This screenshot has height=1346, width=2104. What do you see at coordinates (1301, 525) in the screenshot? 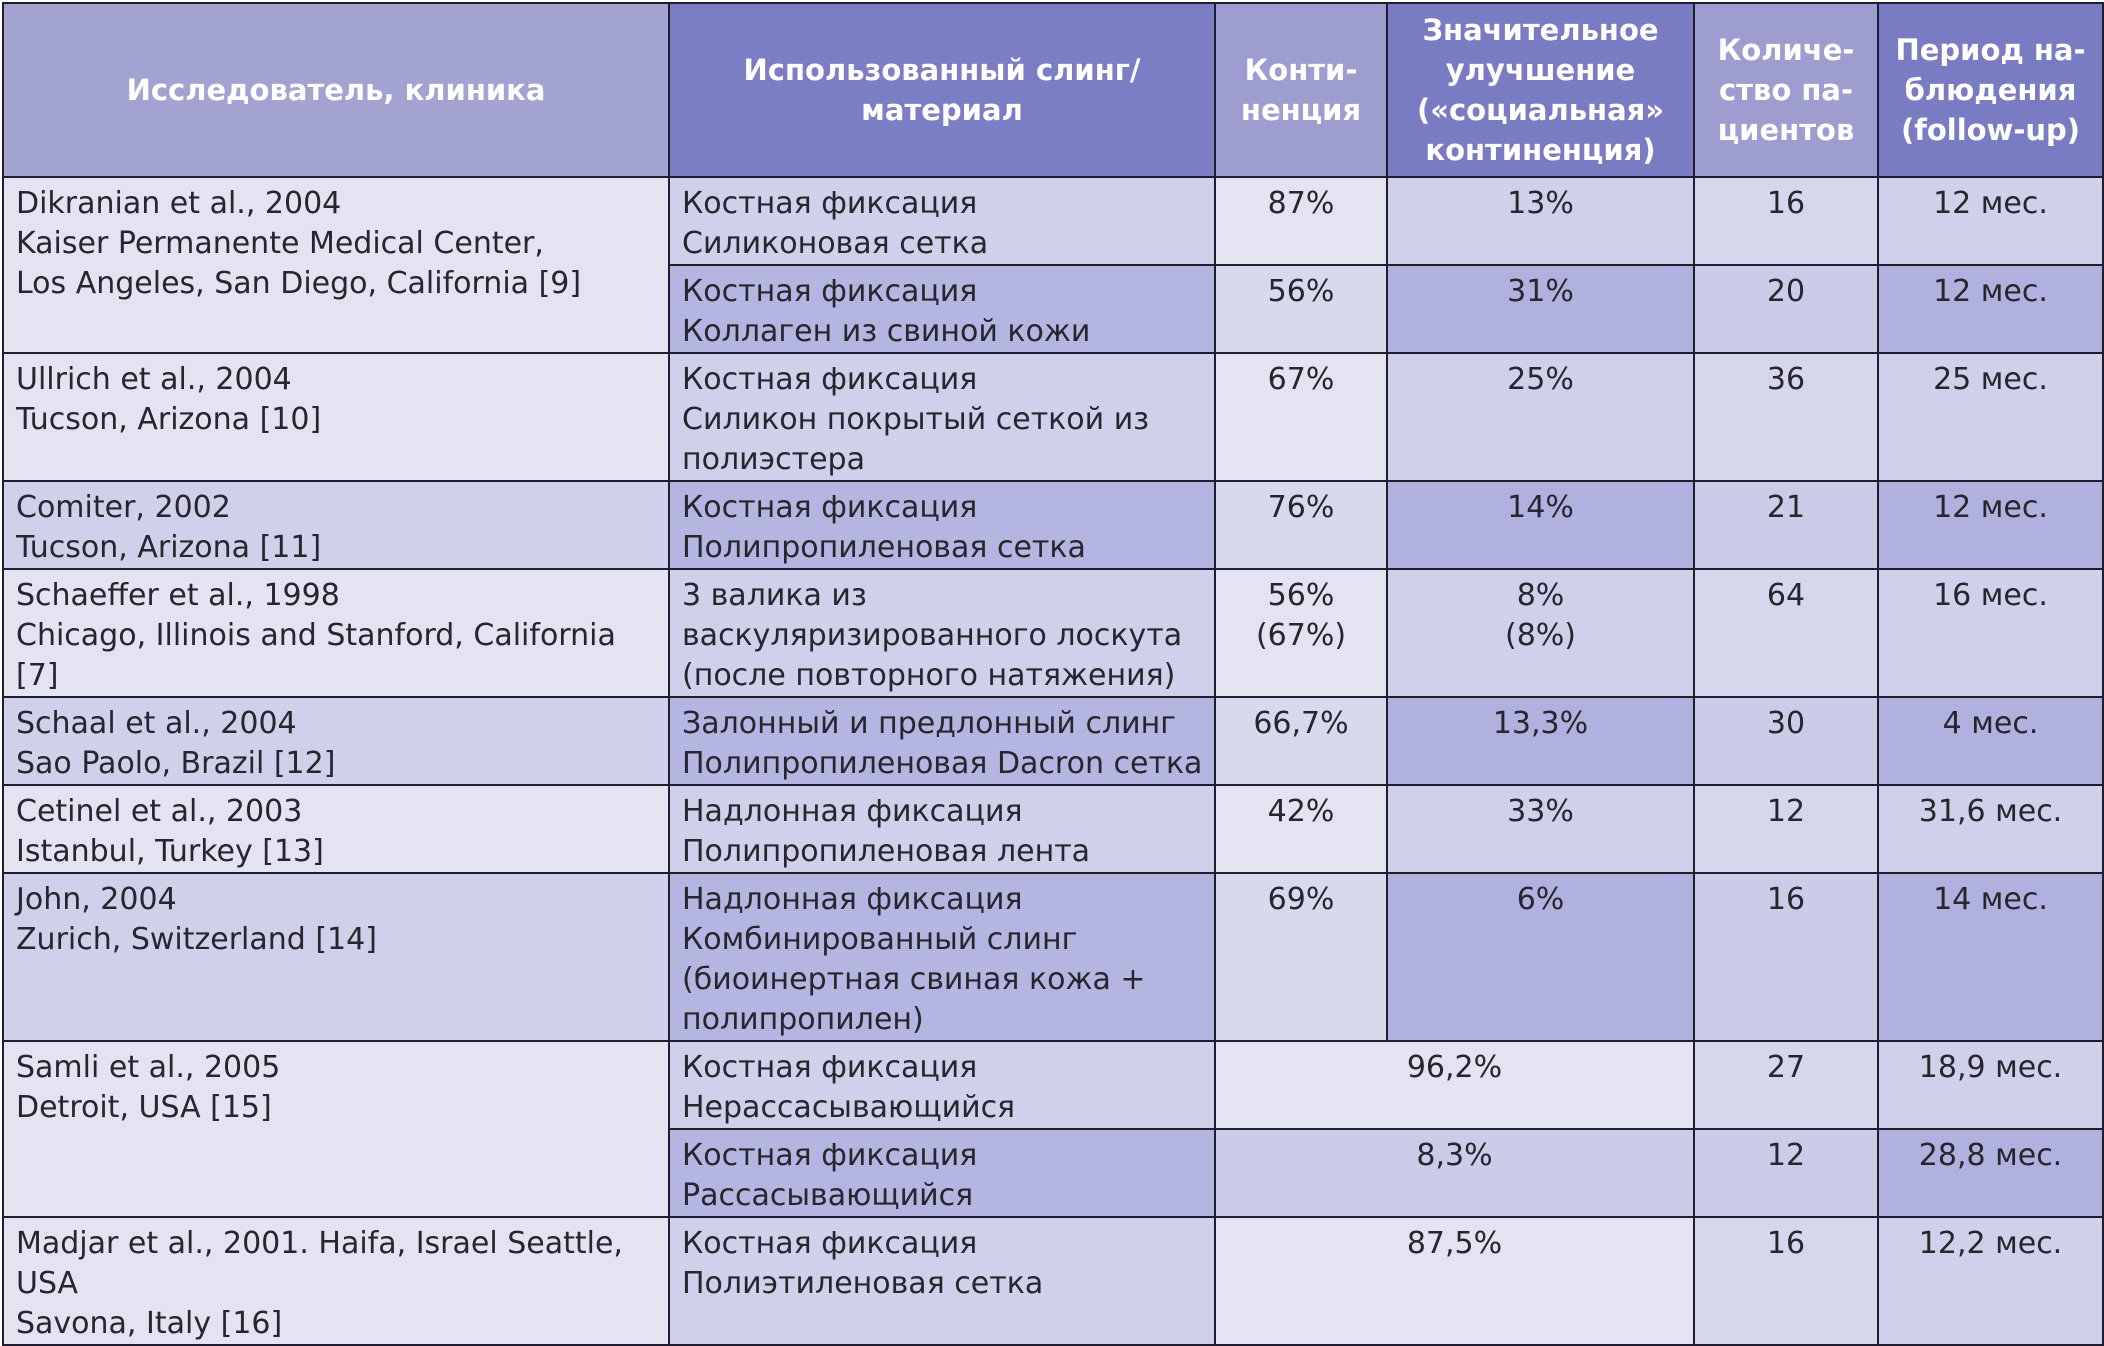
I see `continence-cell: 76%` at bounding box center [1301, 525].